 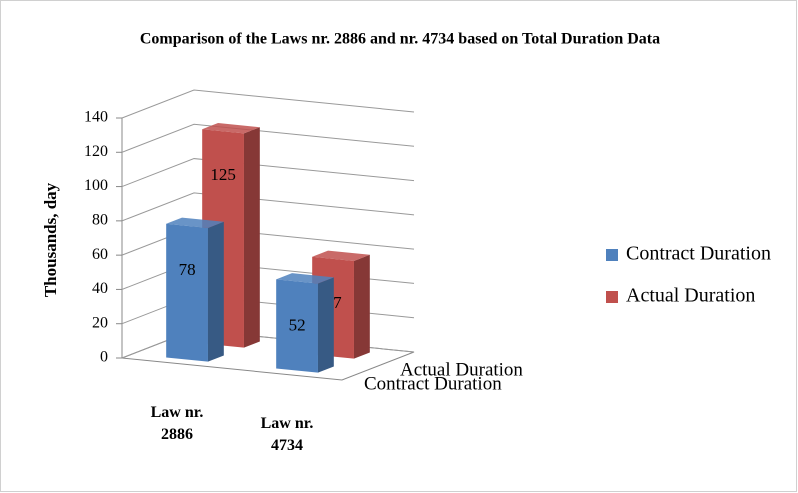 What do you see at coordinates (433, 383) in the screenshot?
I see `depth-label: Contract Duration` at bounding box center [433, 383].